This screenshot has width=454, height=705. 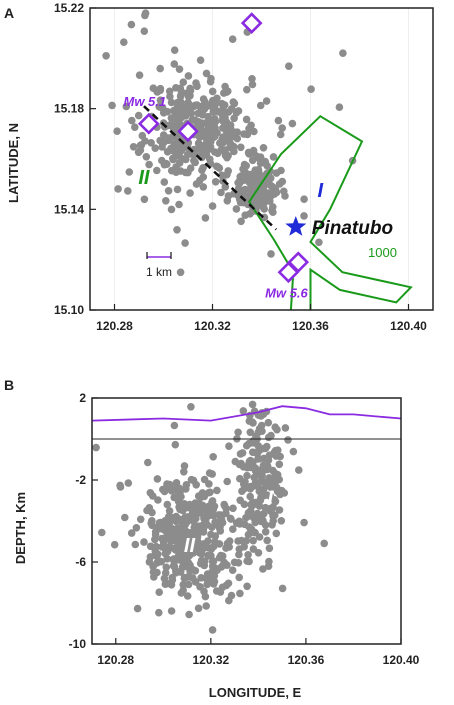 I want to click on volcano-label: Pinatubo, so click(x=352, y=228).